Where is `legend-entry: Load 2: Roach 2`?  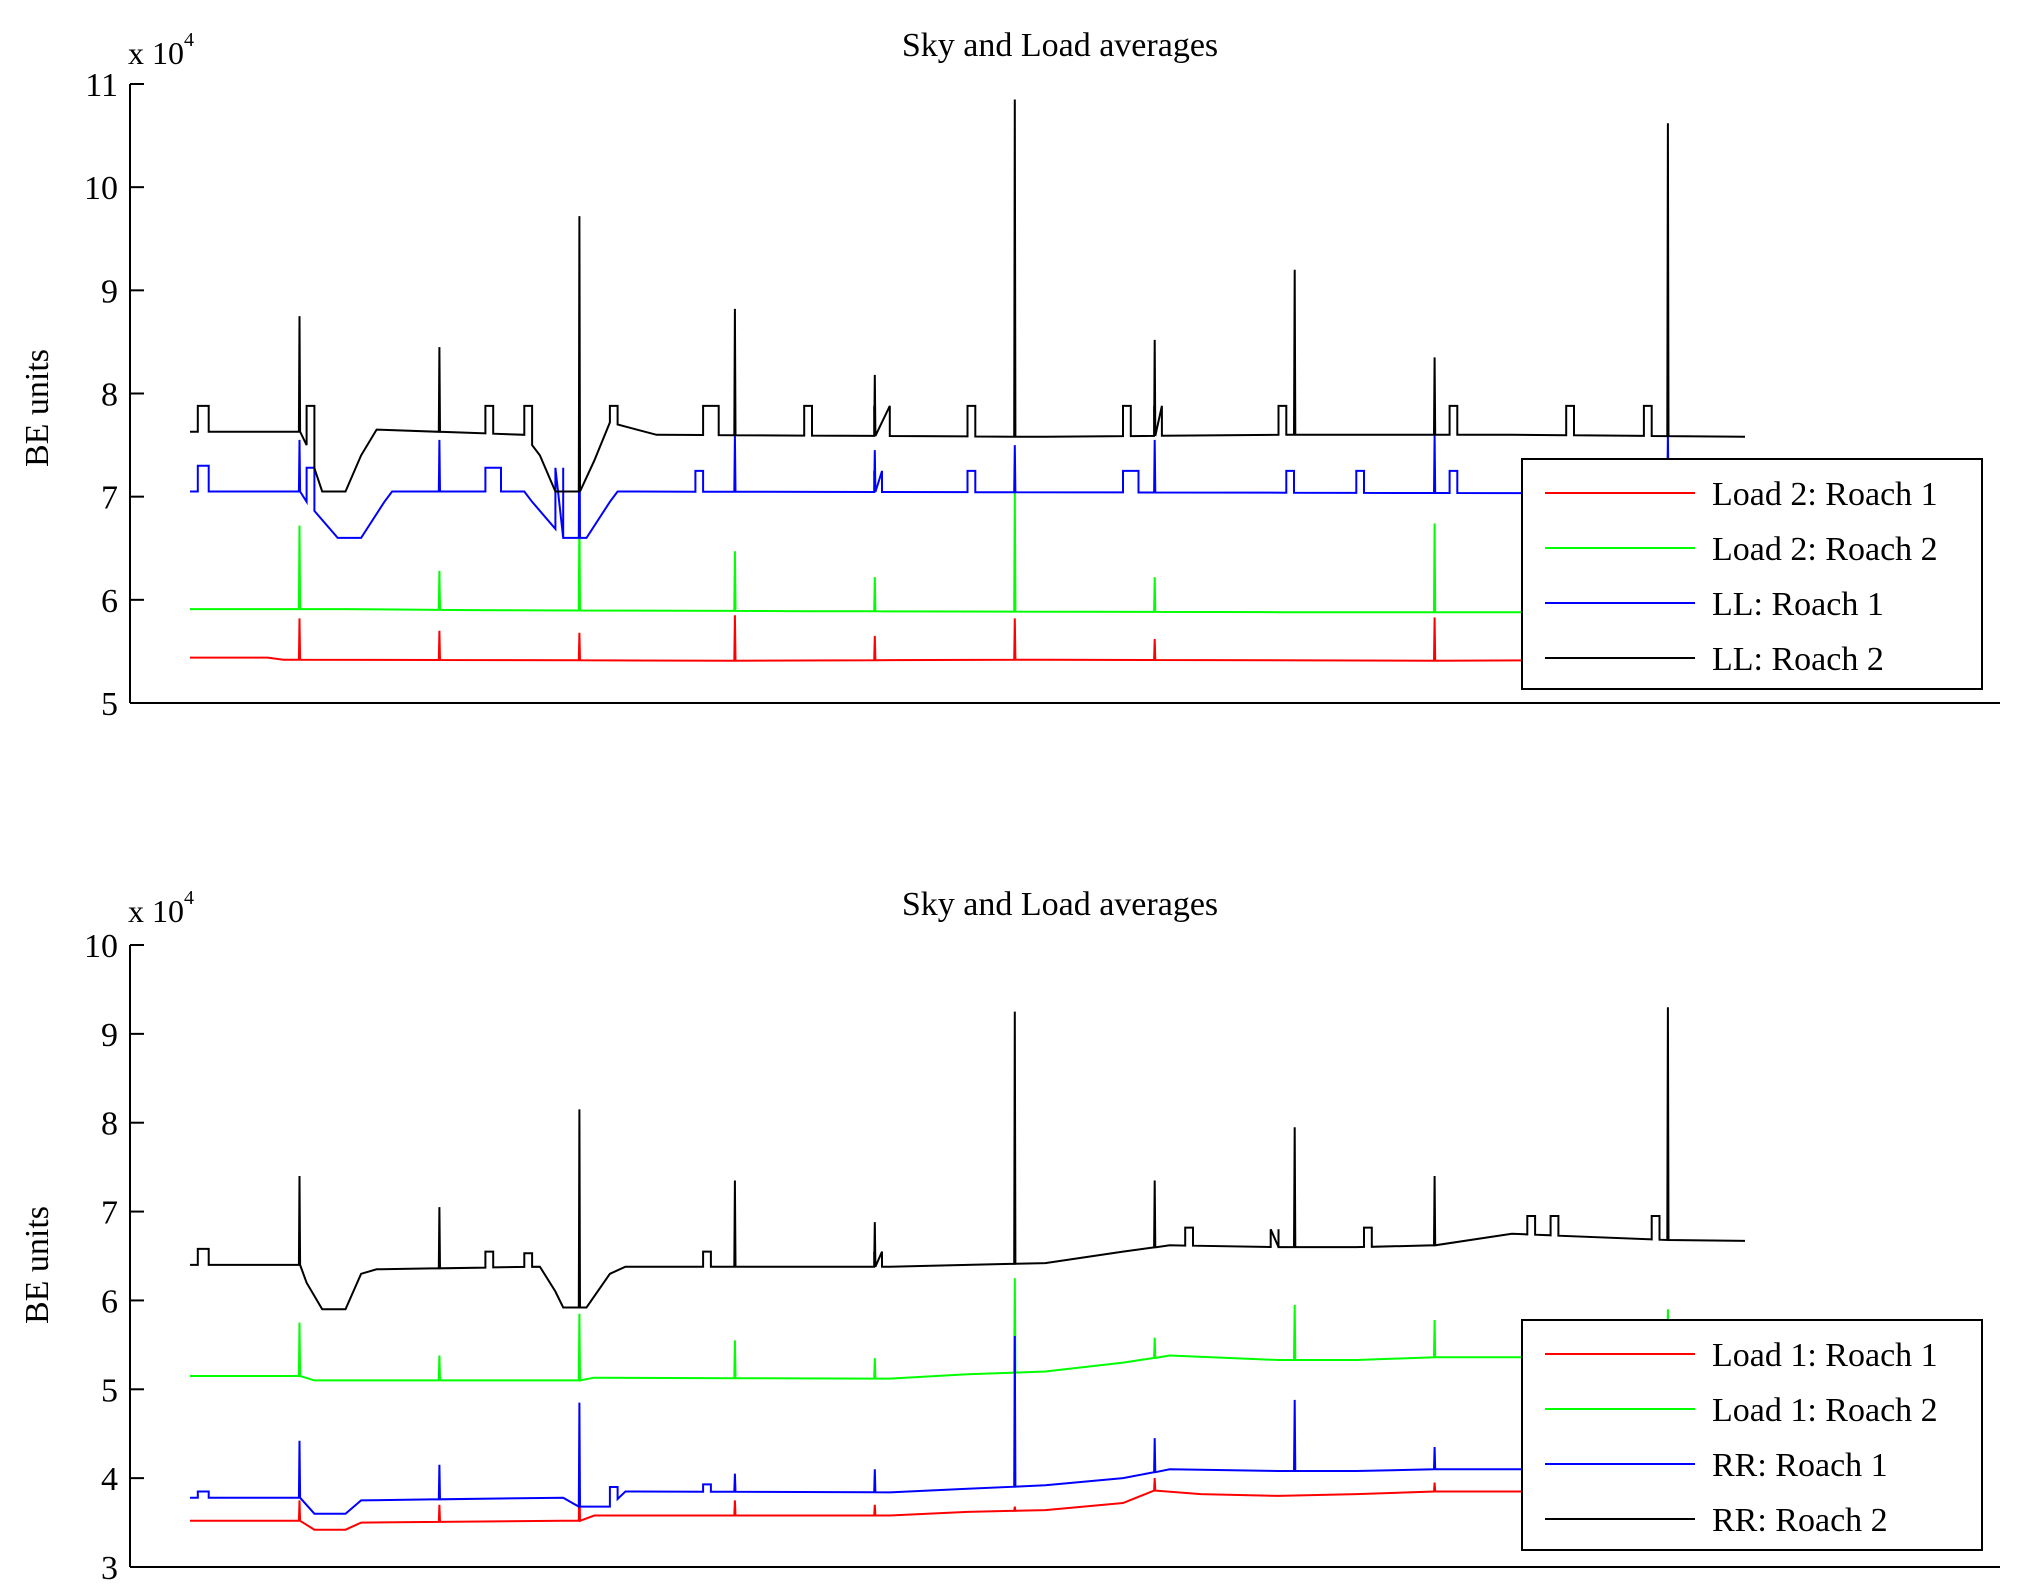 legend-entry: Load 2: Roach 2 is located at coordinates (1741, 549).